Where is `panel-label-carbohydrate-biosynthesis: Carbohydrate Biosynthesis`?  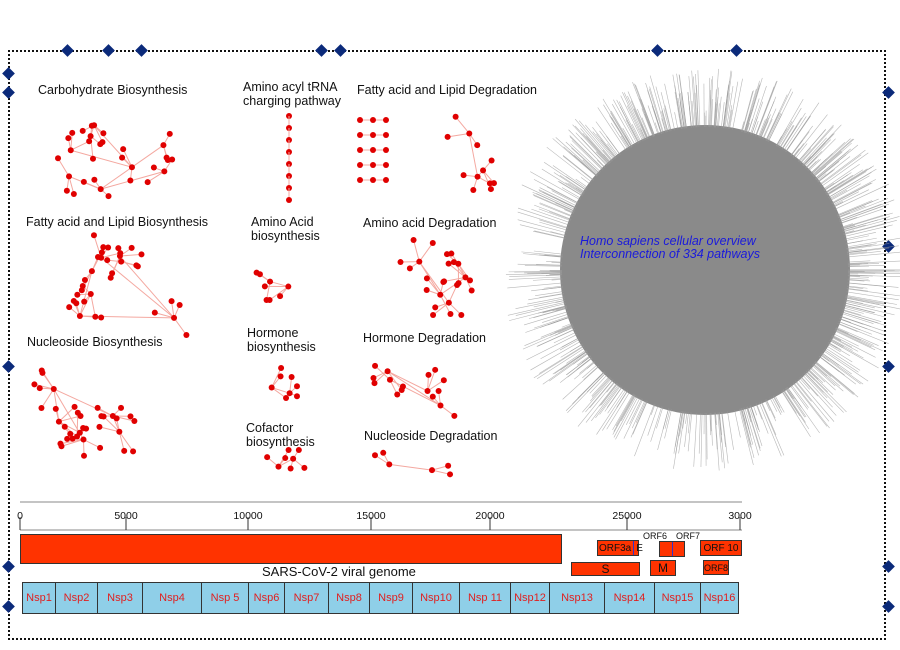 panel-label-carbohydrate-biosynthesis: Carbohydrate Biosynthesis is located at coordinates (113, 90).